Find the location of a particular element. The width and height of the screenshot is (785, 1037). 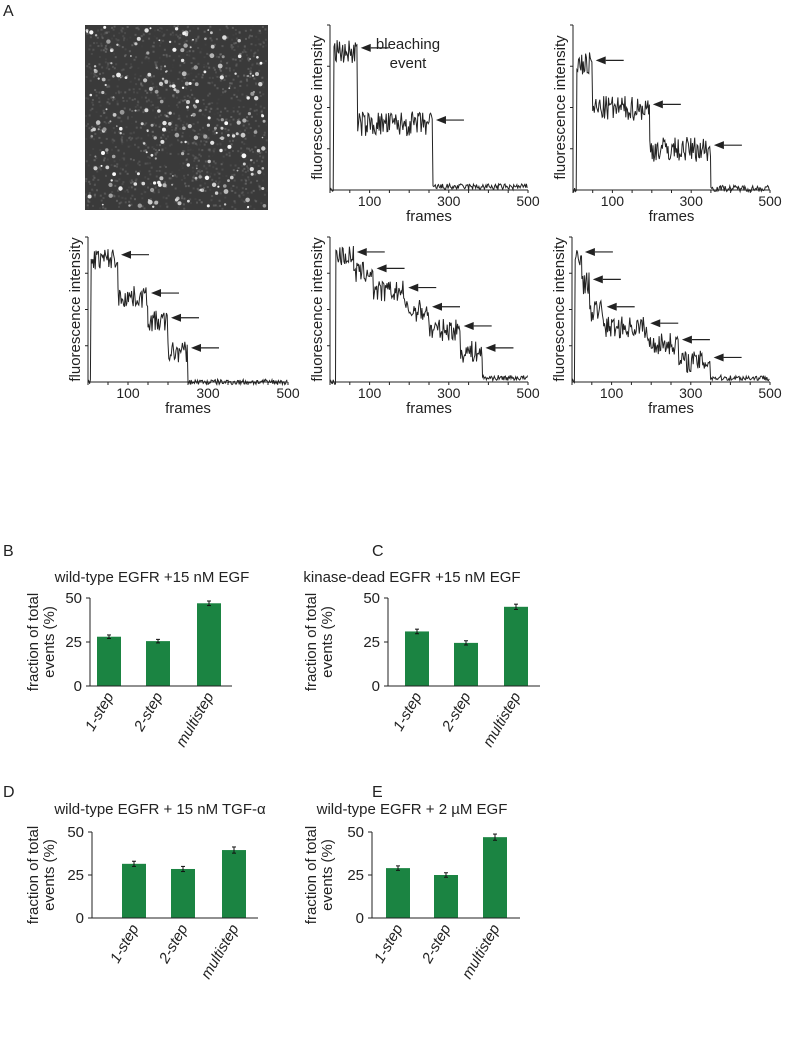

x-tick-label: 500 is located at coordinates (528, 393).